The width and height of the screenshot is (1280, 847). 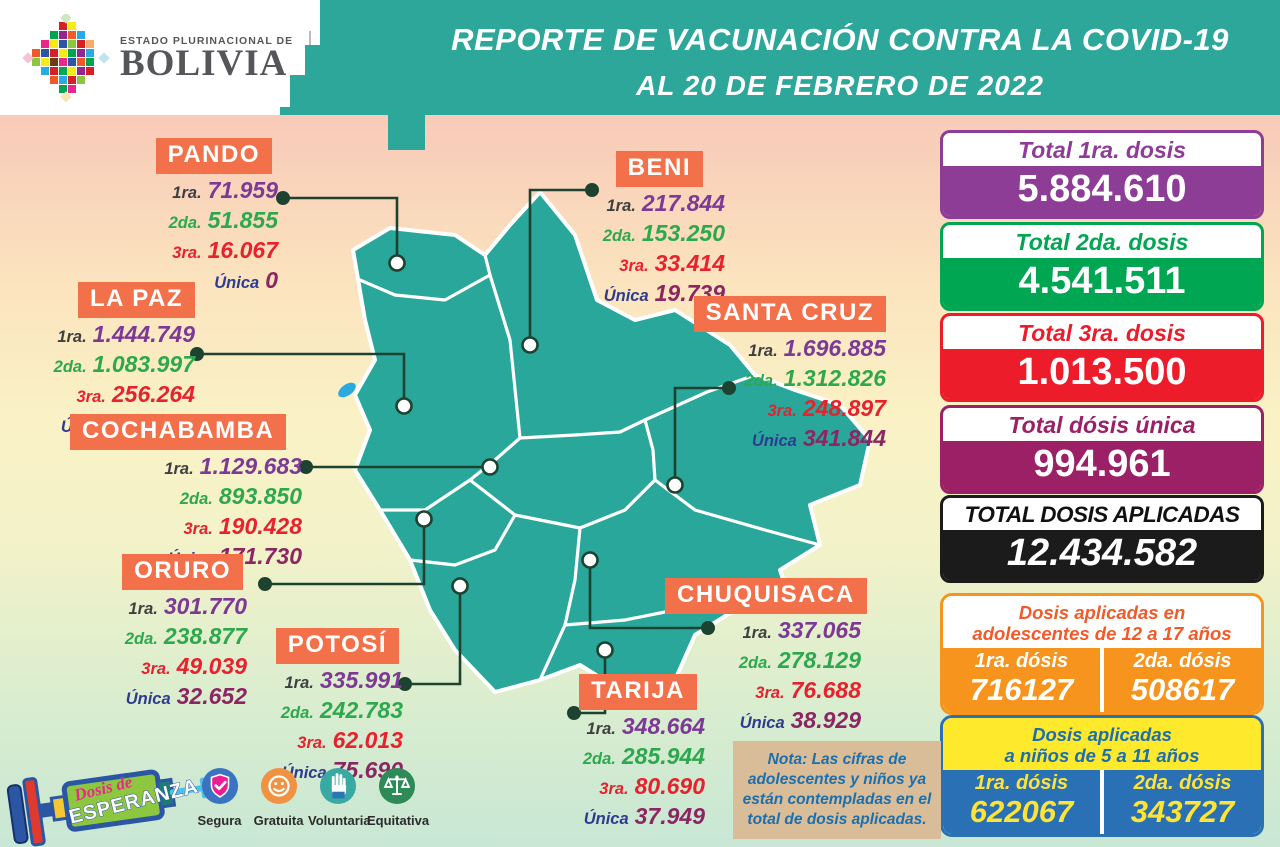 I want to click on principles-row: Segura Gratuita Voluntaria, so click(x=309, y=797).